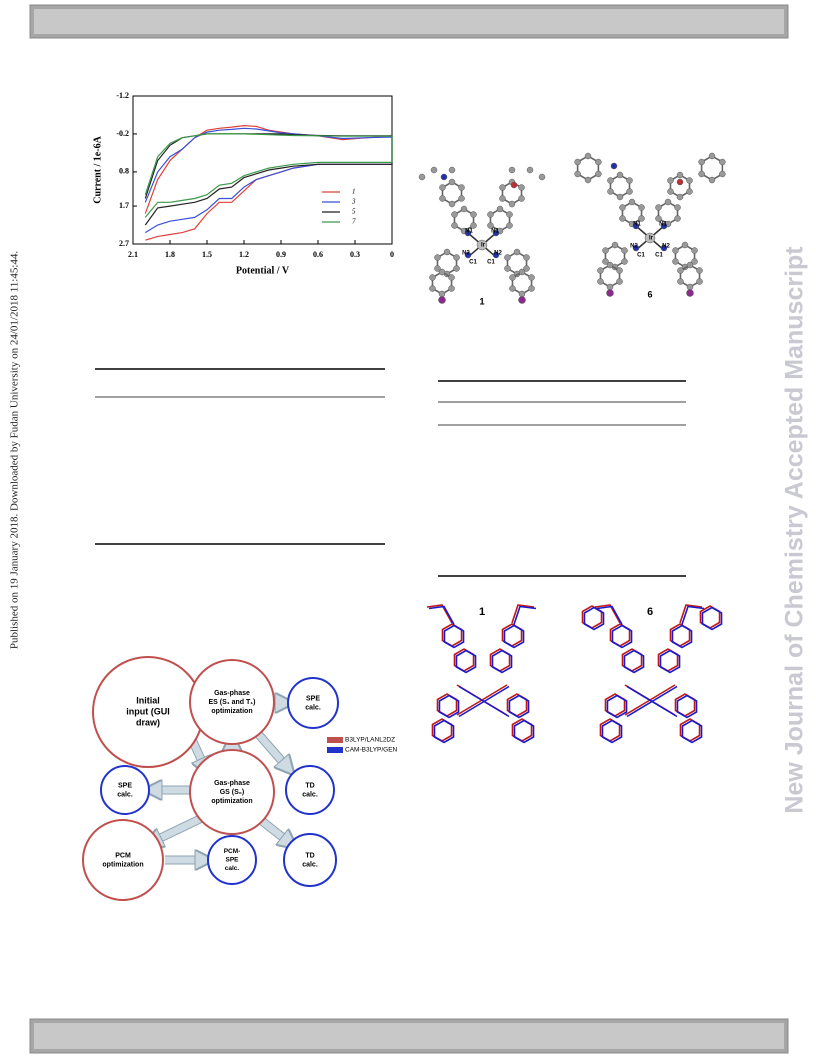  What do you see at coordinates (244, 254) in the screenshot?
I see `x-tick-label: 1.2` at bounding box center [244, 254].